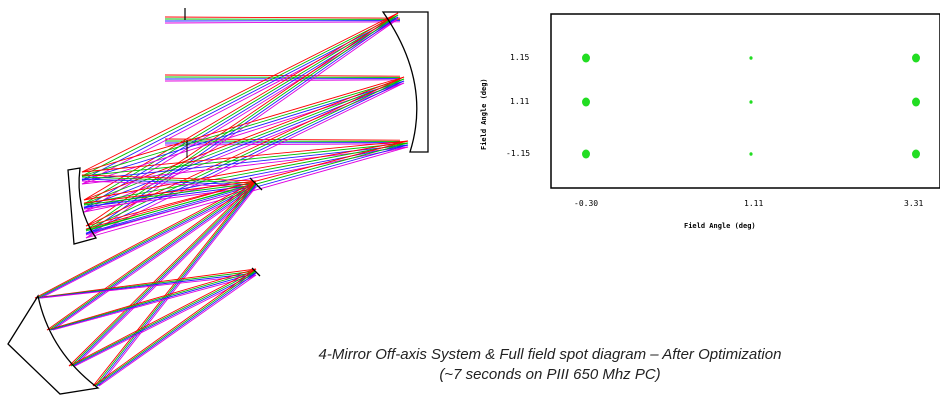 The image size is (940, 400). I want to click on x-tick-label-left: -0.30, so click(586, 203).